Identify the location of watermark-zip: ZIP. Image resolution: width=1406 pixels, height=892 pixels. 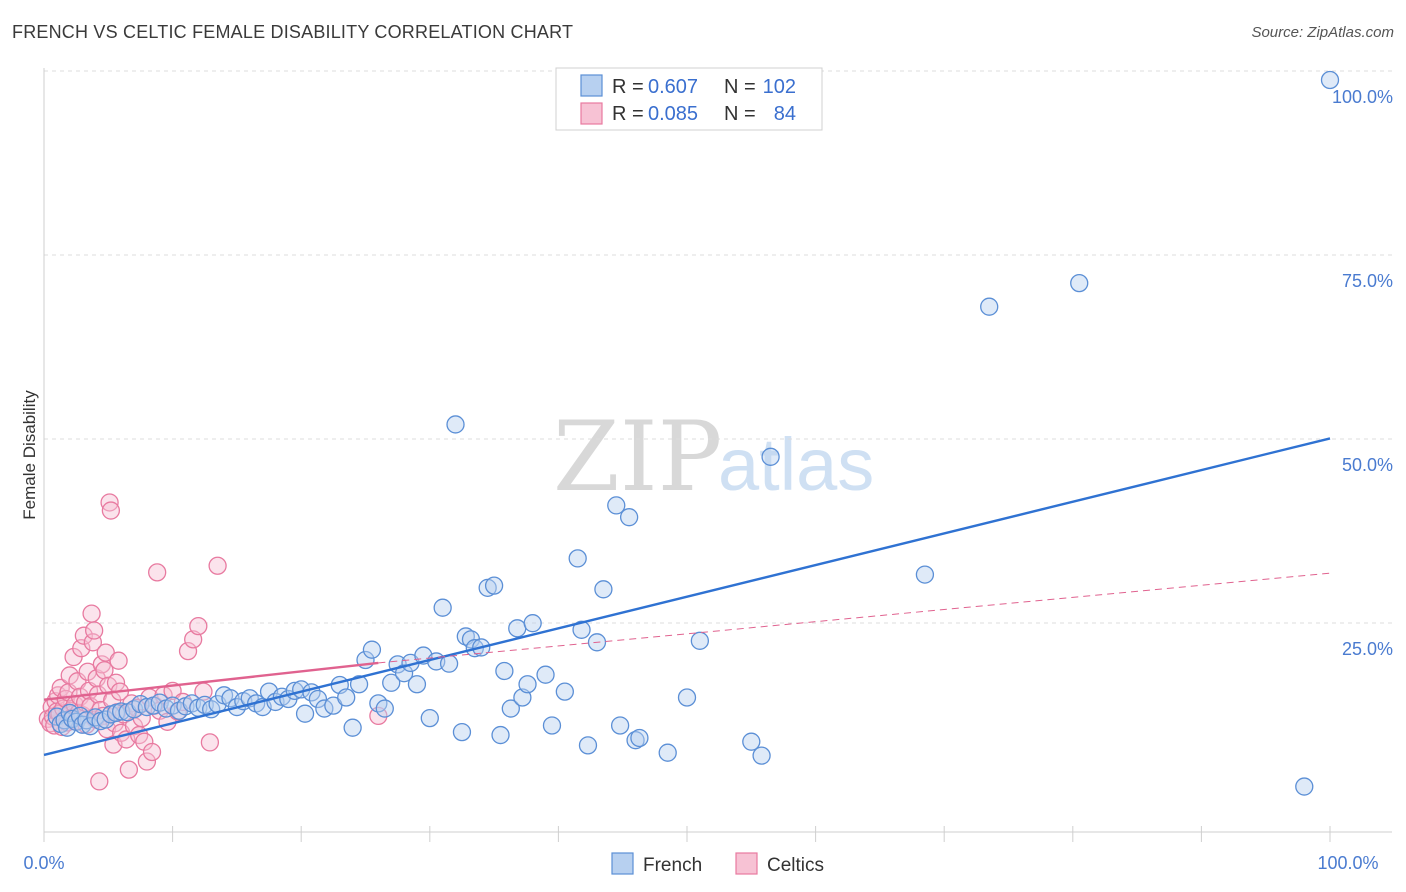
(637, 457).